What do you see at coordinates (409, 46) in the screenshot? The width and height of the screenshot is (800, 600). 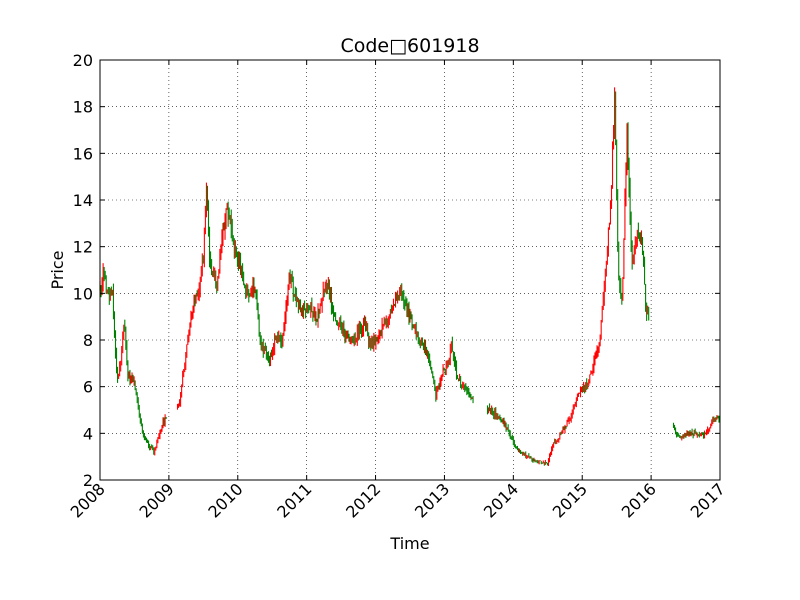 I see `chart-title: Code□601918` at bounding box center [409, 46].